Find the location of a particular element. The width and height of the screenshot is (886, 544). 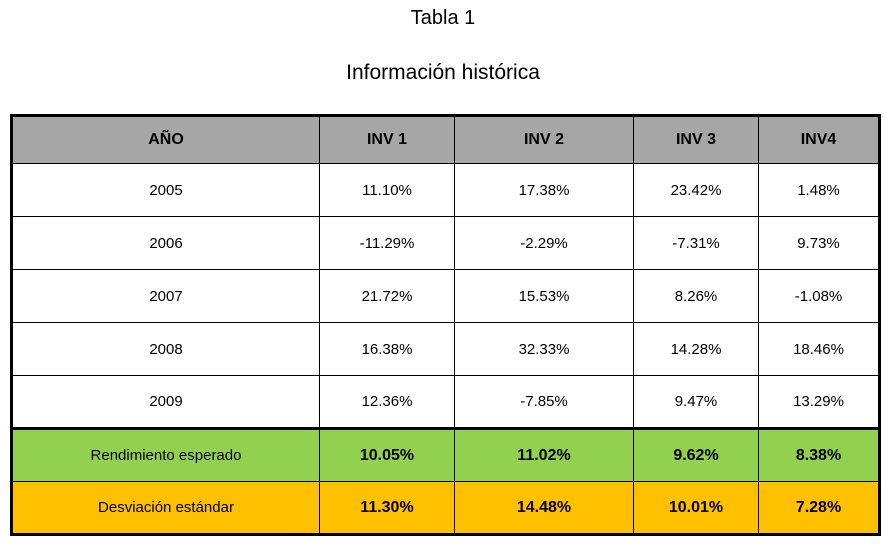

value-cell: 15.53% is located at coordinates (544, 296).